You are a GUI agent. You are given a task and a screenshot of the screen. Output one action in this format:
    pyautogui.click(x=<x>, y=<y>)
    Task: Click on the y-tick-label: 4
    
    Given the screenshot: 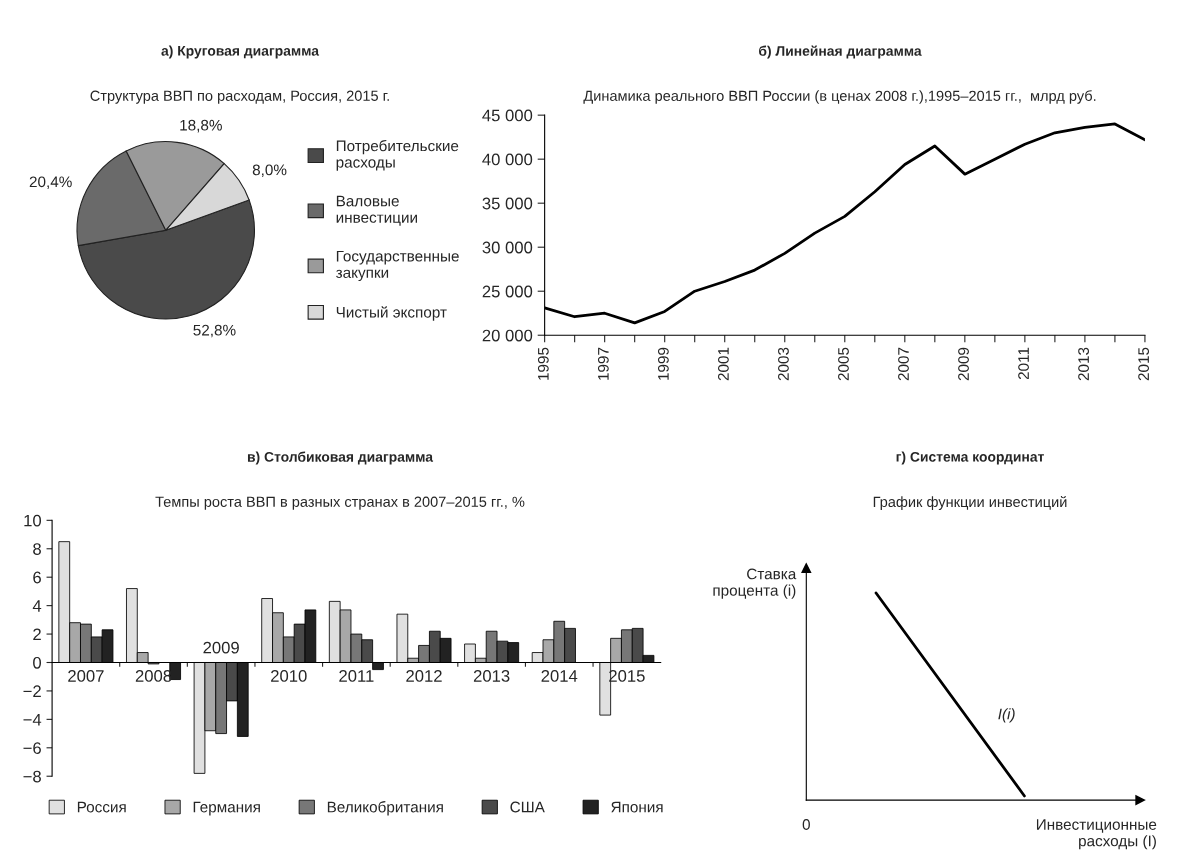 What is the action you would take?
    pyautogui.click(x=37, y=606)
    